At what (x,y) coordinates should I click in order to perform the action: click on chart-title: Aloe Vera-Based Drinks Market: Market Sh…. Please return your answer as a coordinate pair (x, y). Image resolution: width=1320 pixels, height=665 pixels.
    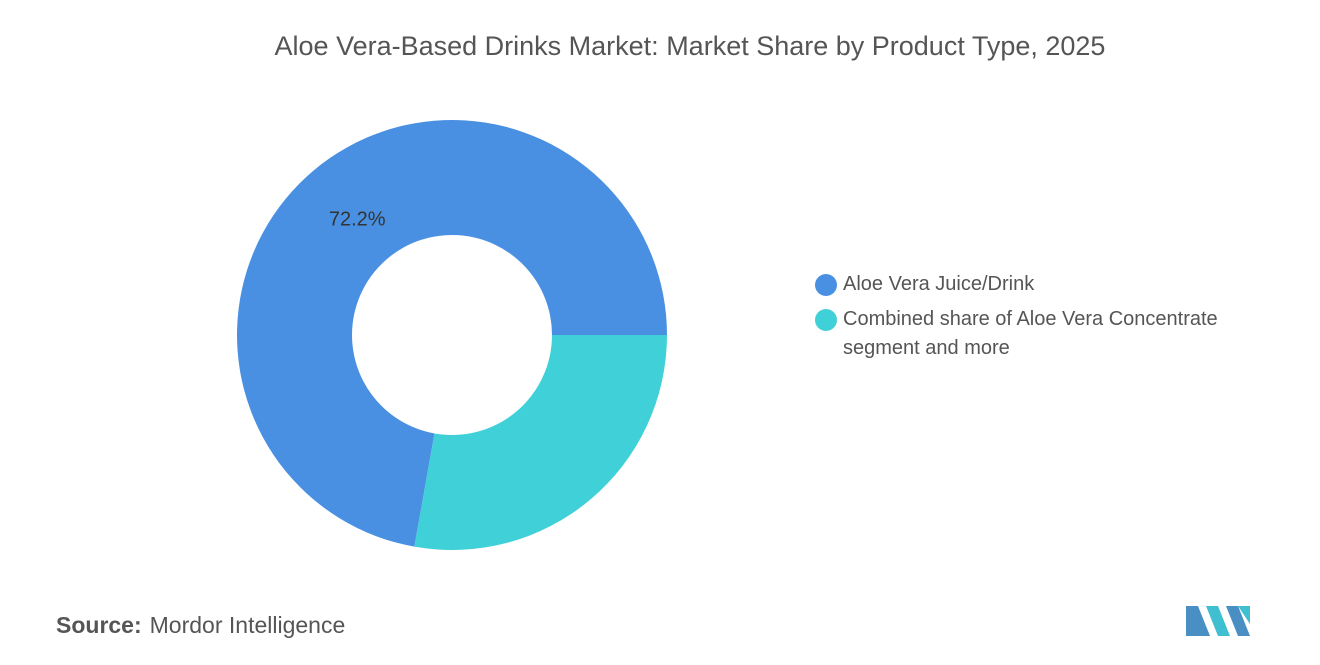
    Looking at the image, I should click on (690, 46).